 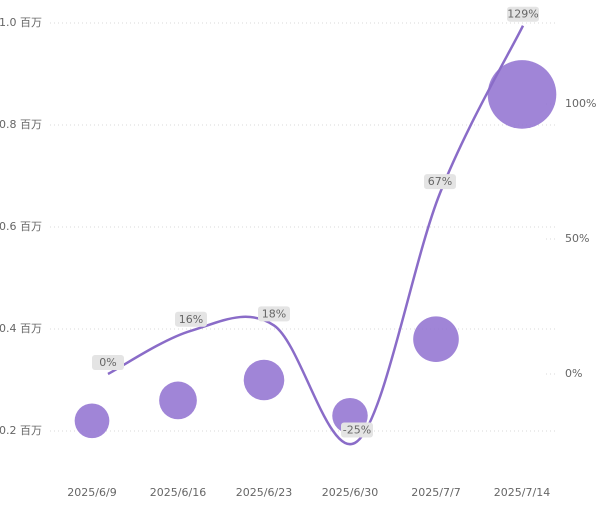 I want to click on data-label: 67%, so click(x=440, y=182).